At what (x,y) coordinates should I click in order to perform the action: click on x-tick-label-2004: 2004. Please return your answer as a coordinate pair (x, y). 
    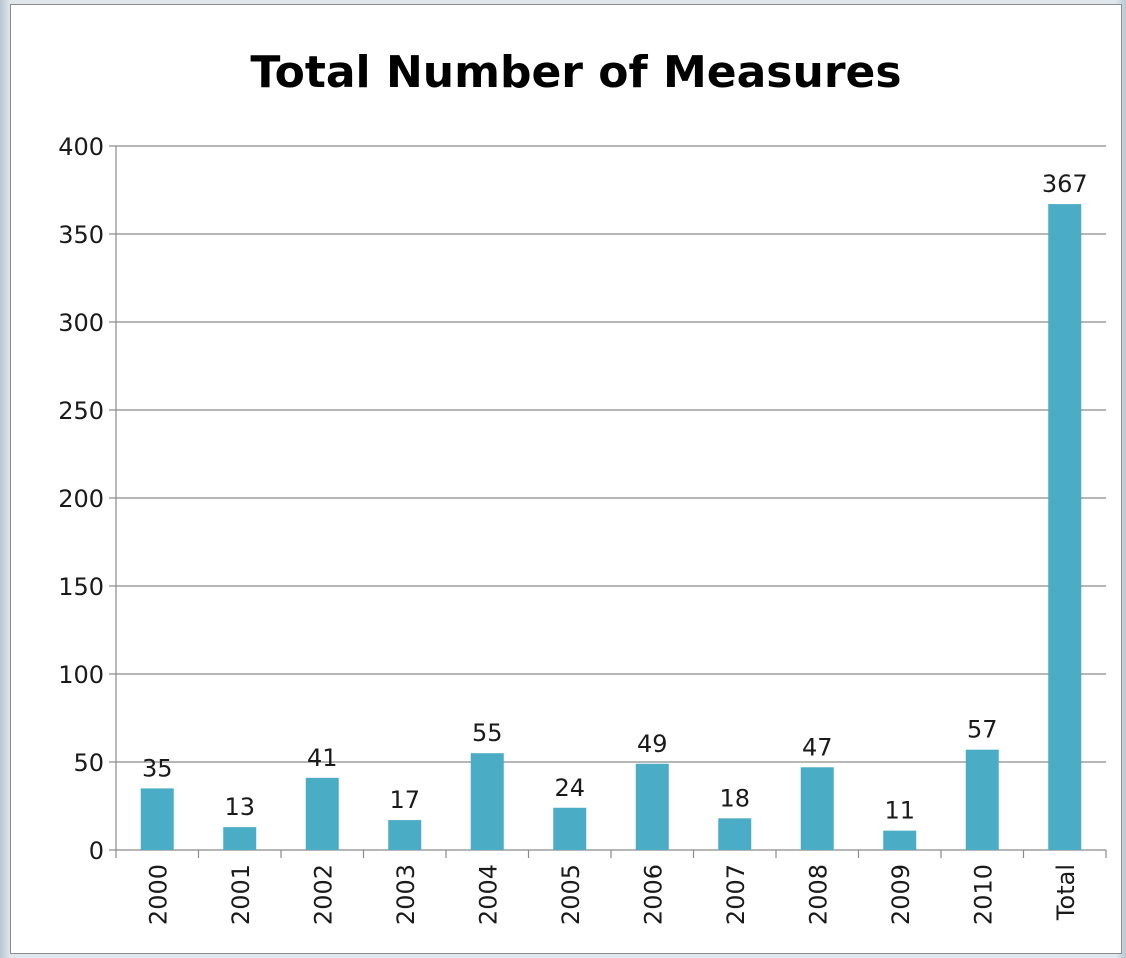
    Looking at the image, I should click on (488, 894).